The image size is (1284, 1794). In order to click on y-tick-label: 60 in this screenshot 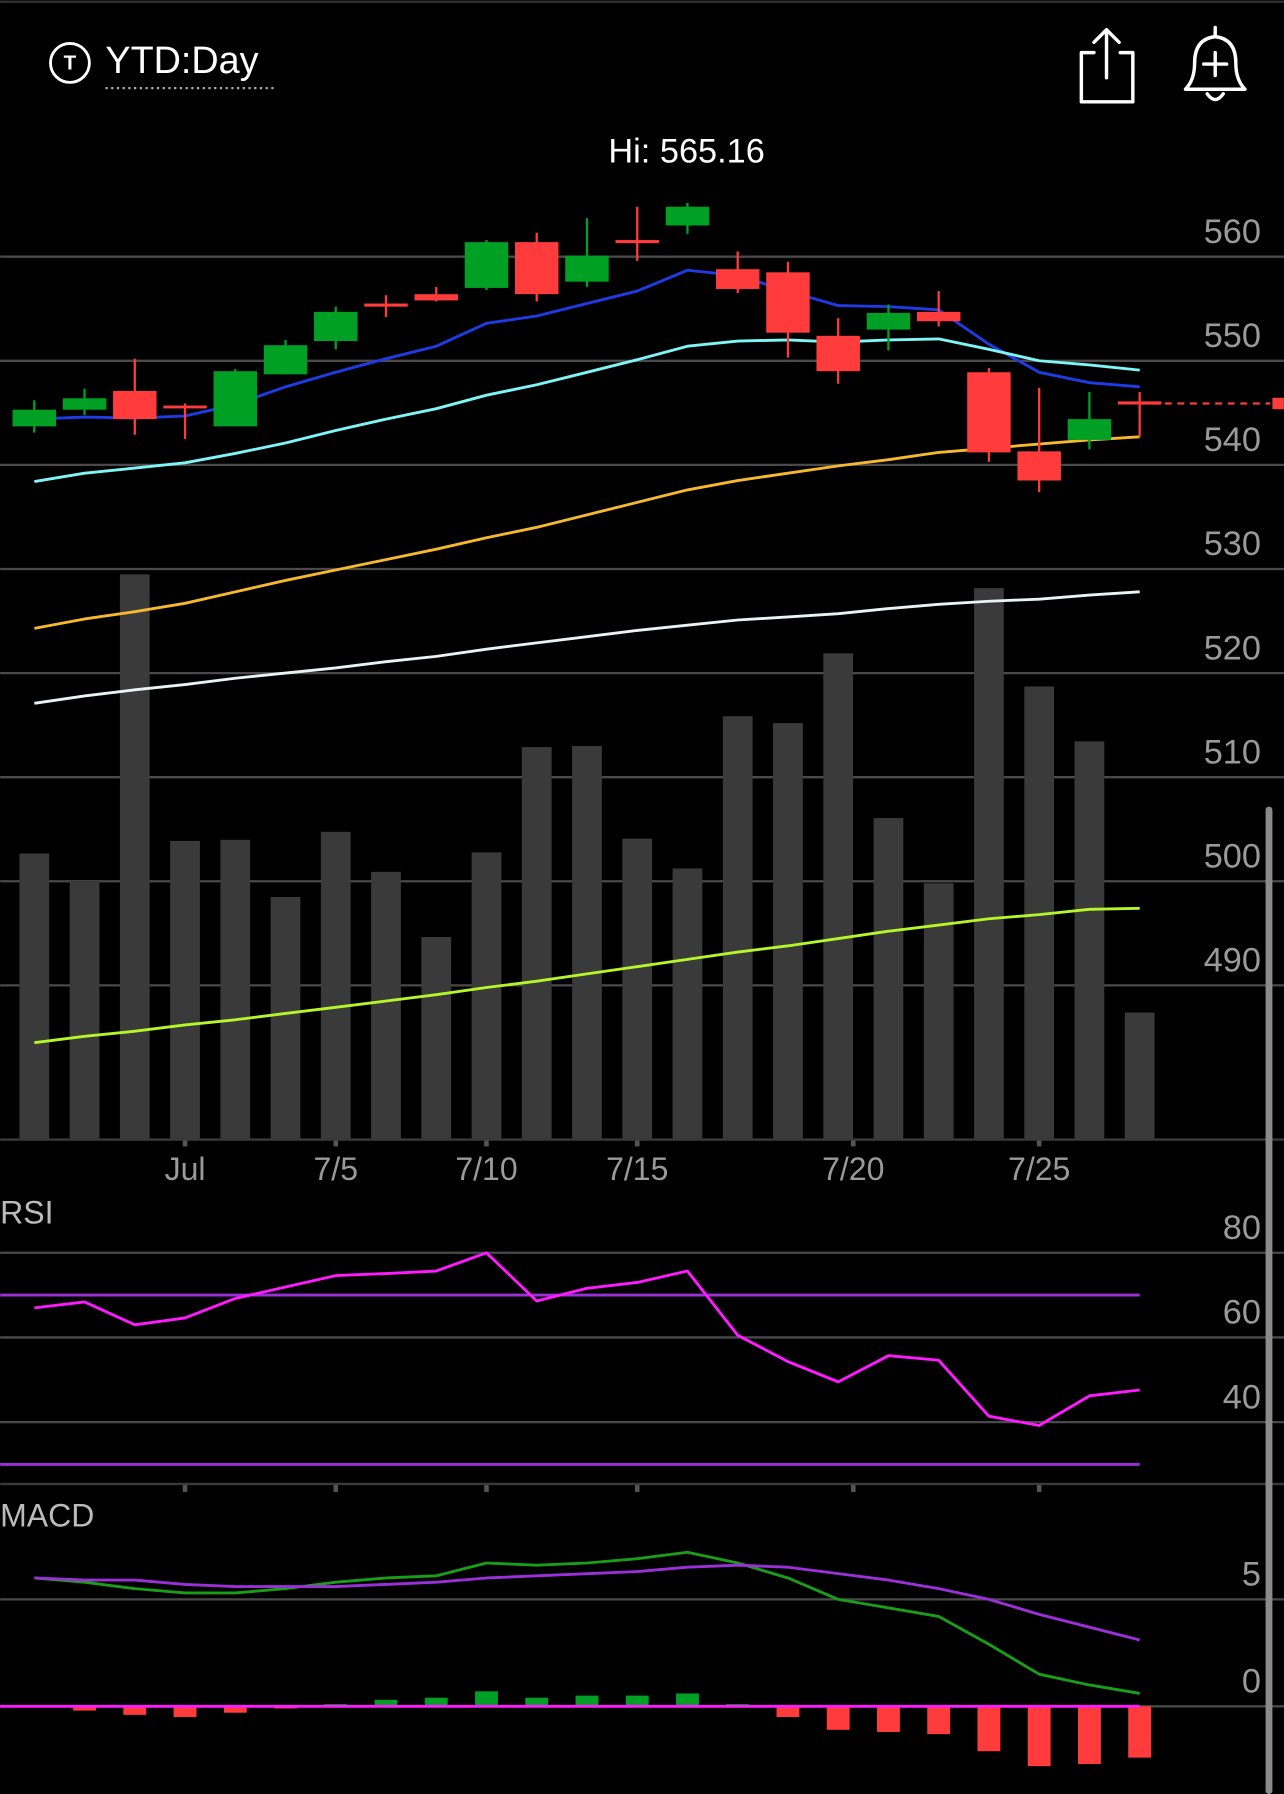, I will do `click(1242, 1313)`.